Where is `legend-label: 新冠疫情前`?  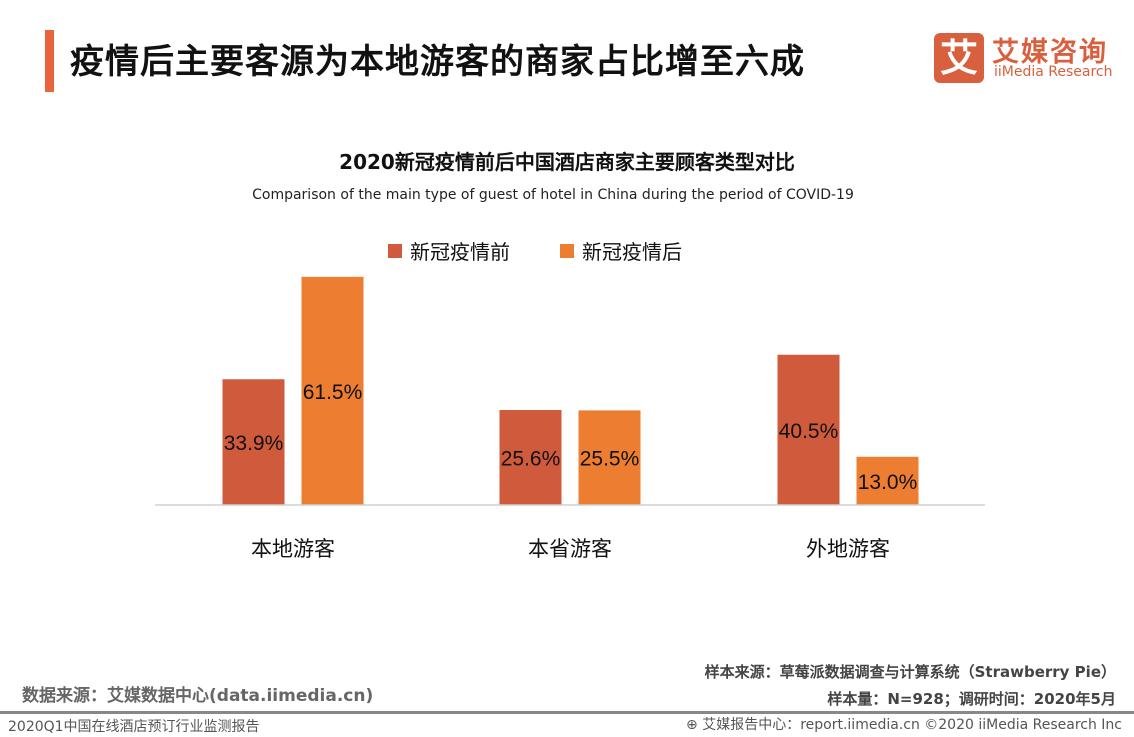
legend-label: 新冠疫情前 is located at coordinates (460, 252).